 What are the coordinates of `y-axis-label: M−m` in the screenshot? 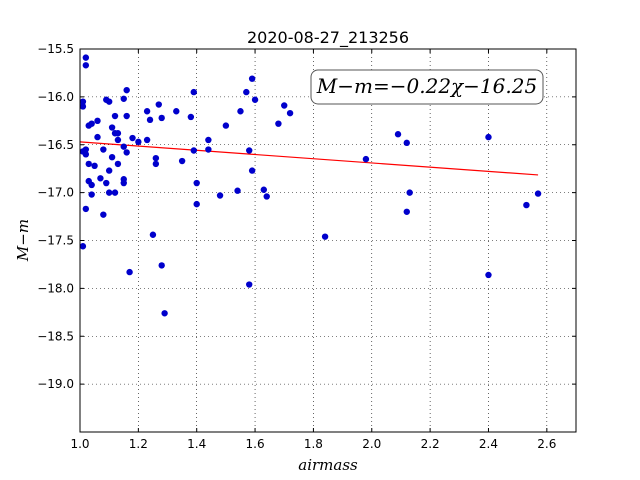 It's located at (23, 240).